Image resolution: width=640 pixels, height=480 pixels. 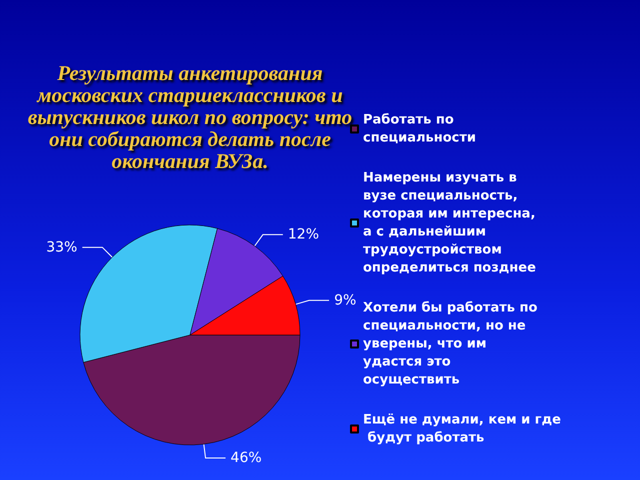 I want to click on data-label: 46%, so click(x=246, y=458).